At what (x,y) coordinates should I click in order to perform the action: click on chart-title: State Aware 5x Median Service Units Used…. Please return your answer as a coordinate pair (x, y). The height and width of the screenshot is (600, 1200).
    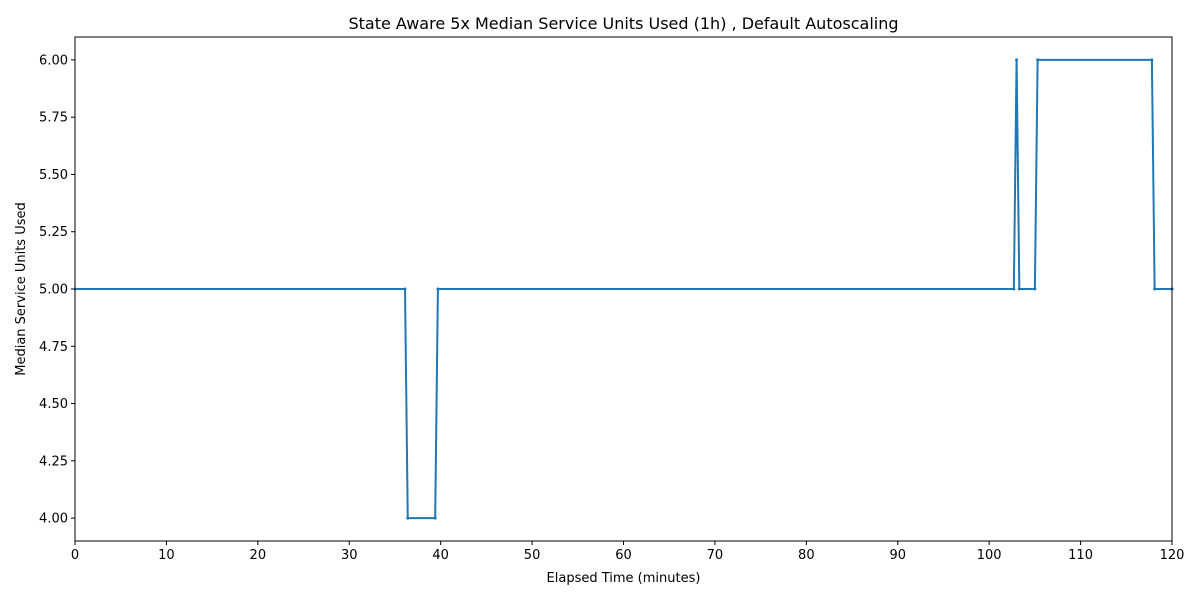
    Looking at the image, I should click on (623, 23).